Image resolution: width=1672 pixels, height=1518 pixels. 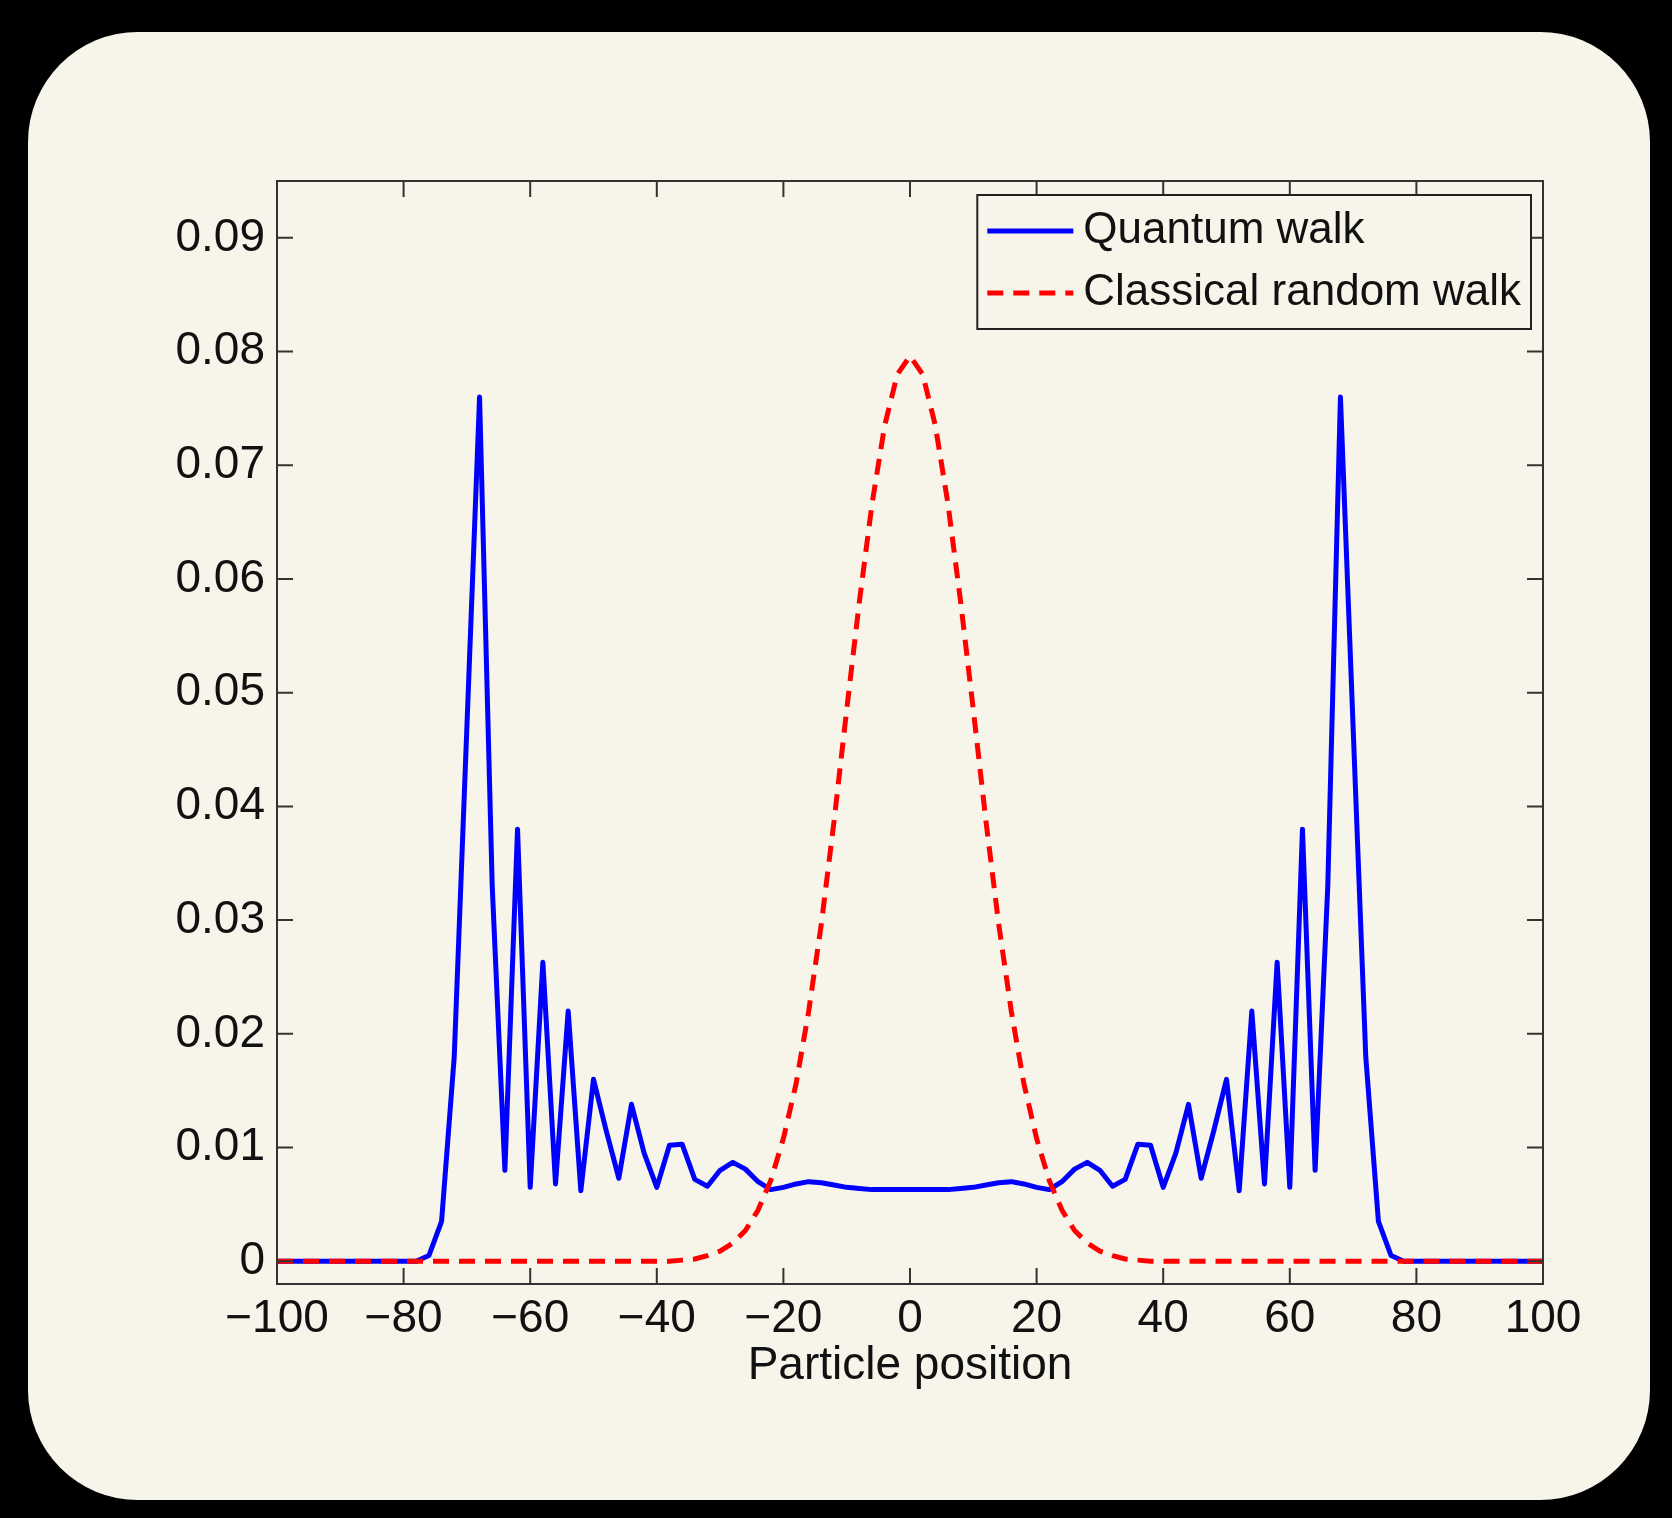 I want to click on y-tick-label: 0.05, so click(x=220, y=689).